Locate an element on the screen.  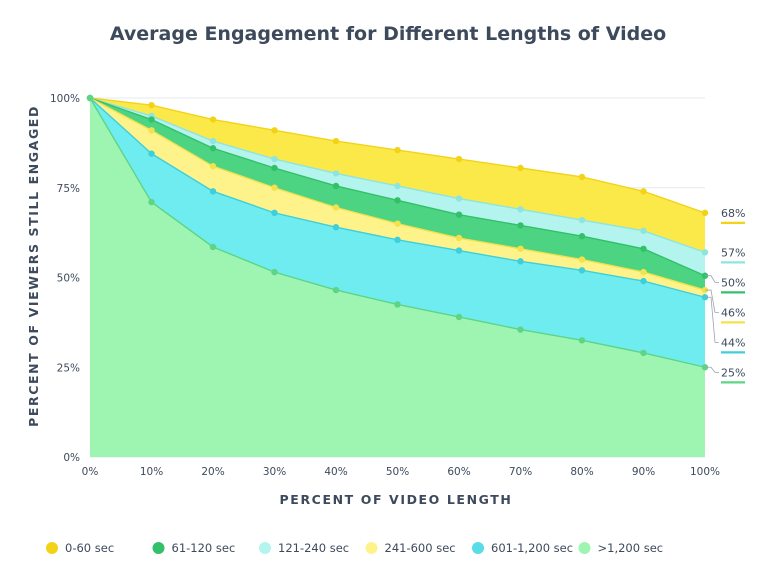
legend-label-2: 121-240 sec is located at coordinates (313, 548).